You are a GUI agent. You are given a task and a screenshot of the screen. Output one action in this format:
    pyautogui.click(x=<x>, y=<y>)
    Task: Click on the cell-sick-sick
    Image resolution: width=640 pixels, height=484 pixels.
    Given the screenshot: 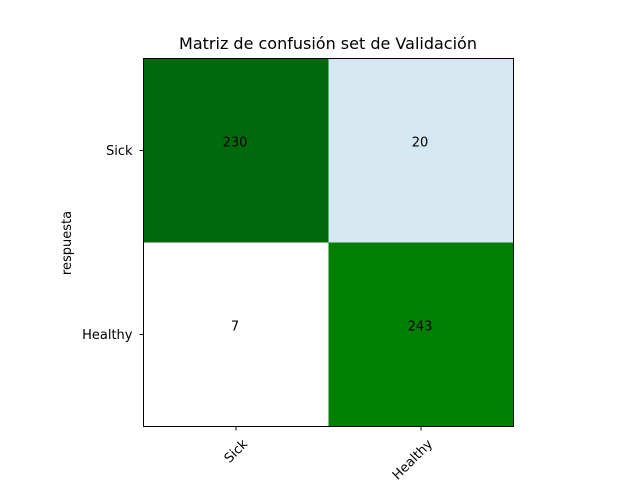 What is the action you would take?
    pyautogui.click(x=236, y=150)
    